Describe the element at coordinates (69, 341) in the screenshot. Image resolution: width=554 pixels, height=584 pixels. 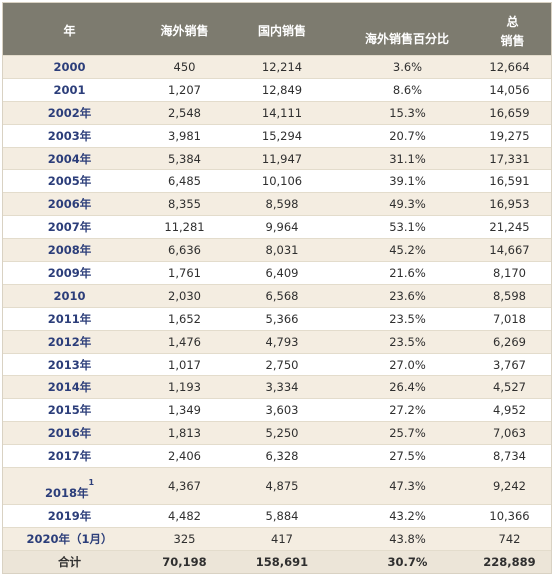
I see `cell-year: 2012年` at that location.